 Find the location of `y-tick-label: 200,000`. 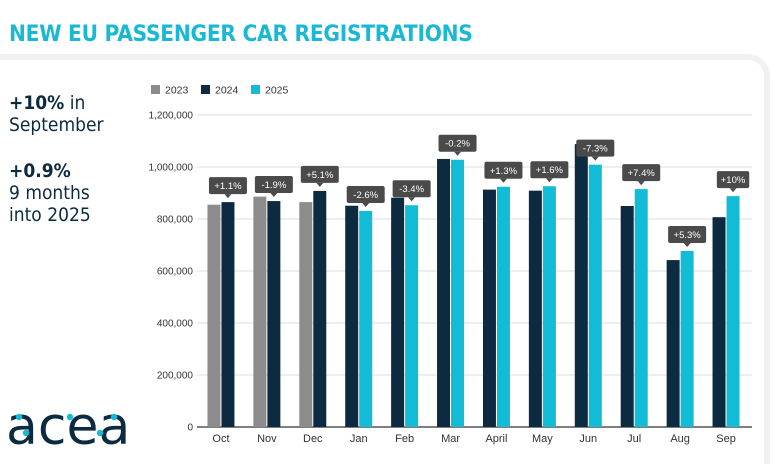

y-tick-label: 200,000 is located at coordinates (175, 376).